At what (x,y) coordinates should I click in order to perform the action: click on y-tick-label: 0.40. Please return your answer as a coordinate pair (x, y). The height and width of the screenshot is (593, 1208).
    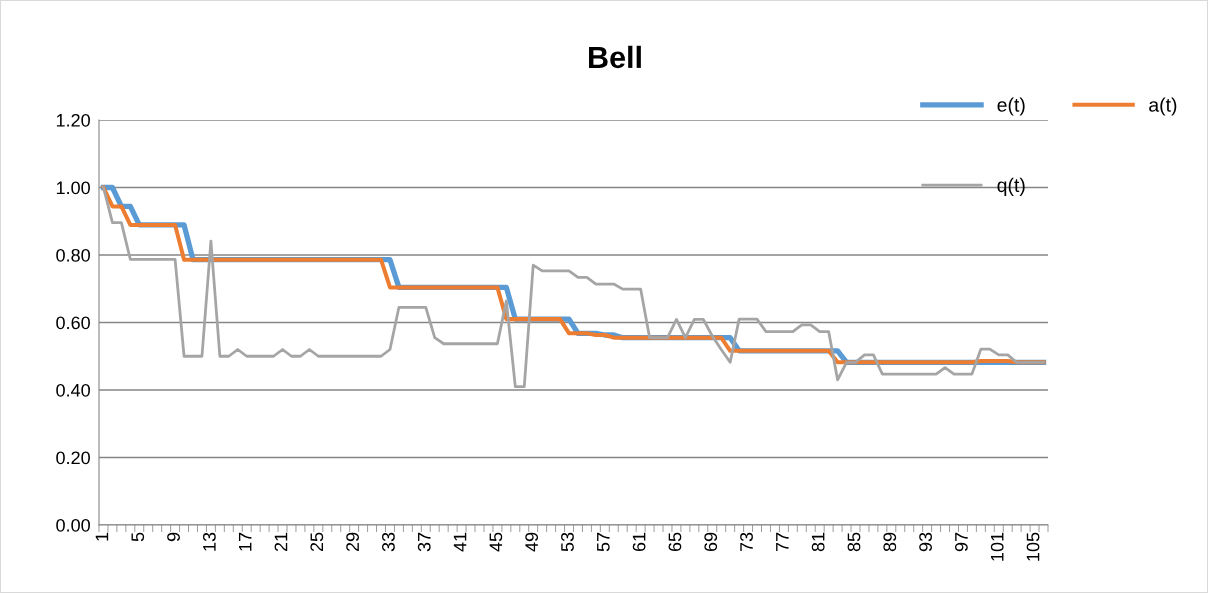
    Looking at the image, I should click on (73, 390).